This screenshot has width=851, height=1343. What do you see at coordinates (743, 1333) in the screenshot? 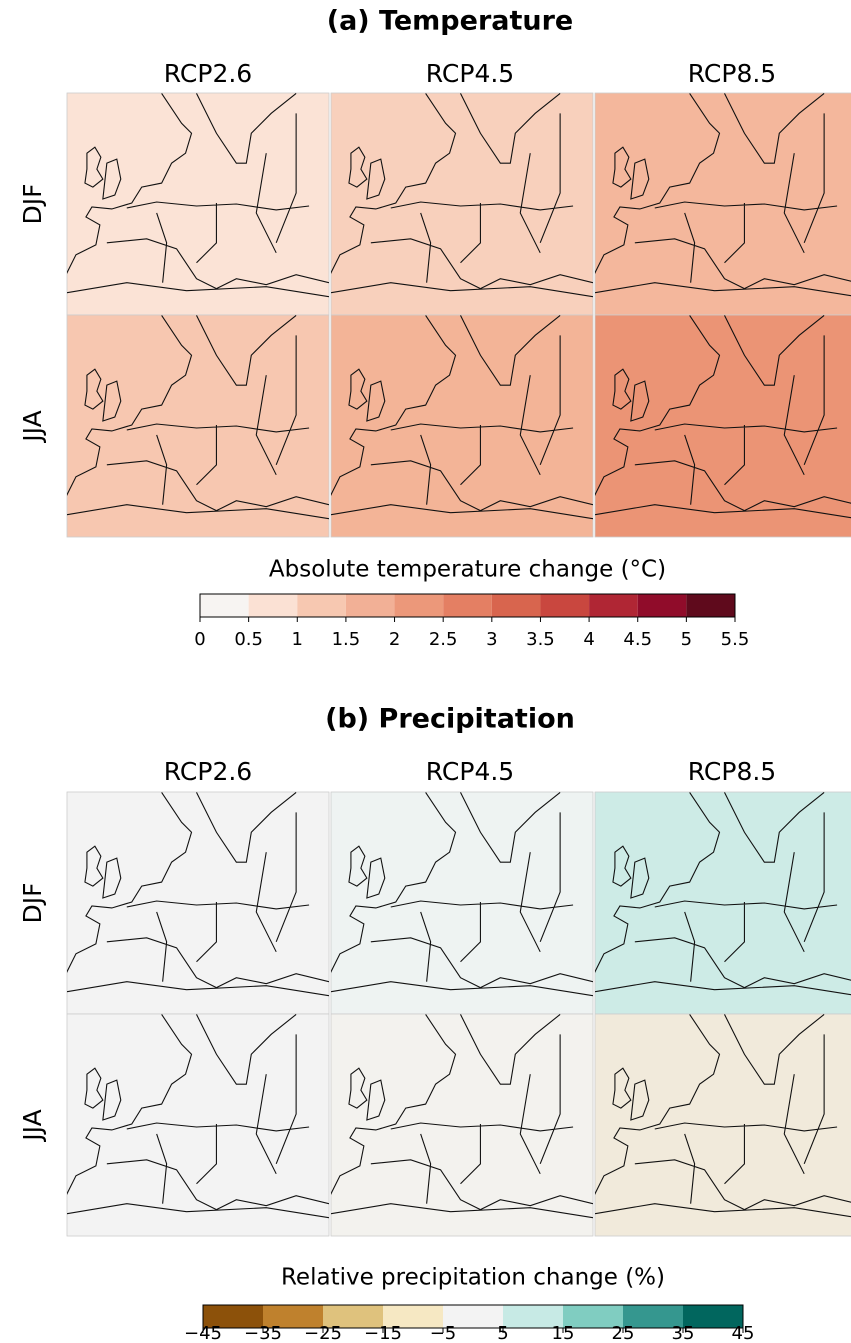
I see `colorbar-tick-label: 45` at bounding box center [743, 1333].